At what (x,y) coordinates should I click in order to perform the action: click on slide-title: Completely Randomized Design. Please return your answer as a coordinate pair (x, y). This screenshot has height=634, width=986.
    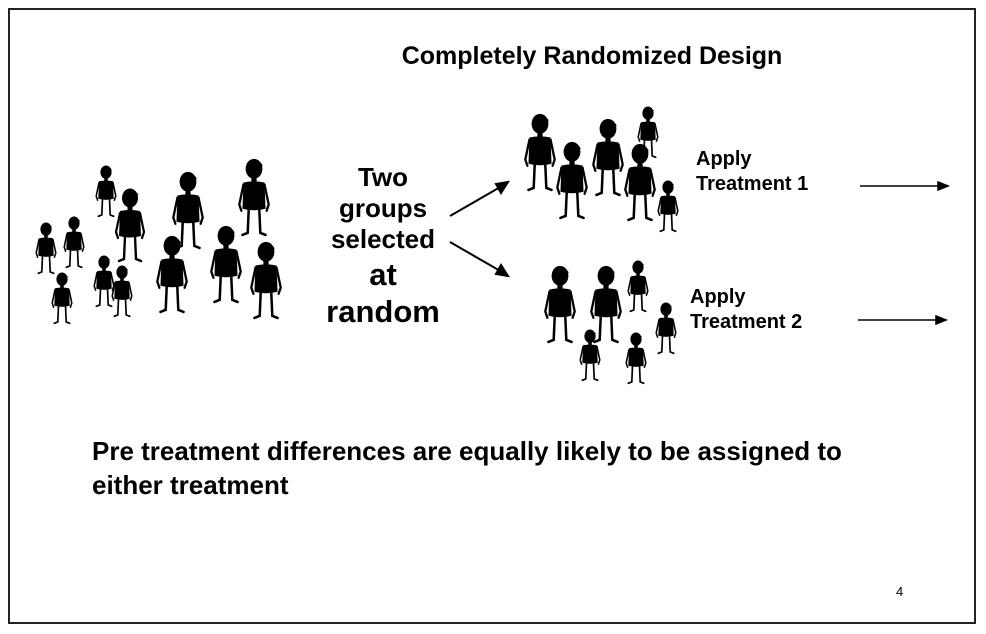
    Looking at the image, I should click on (592, 56).